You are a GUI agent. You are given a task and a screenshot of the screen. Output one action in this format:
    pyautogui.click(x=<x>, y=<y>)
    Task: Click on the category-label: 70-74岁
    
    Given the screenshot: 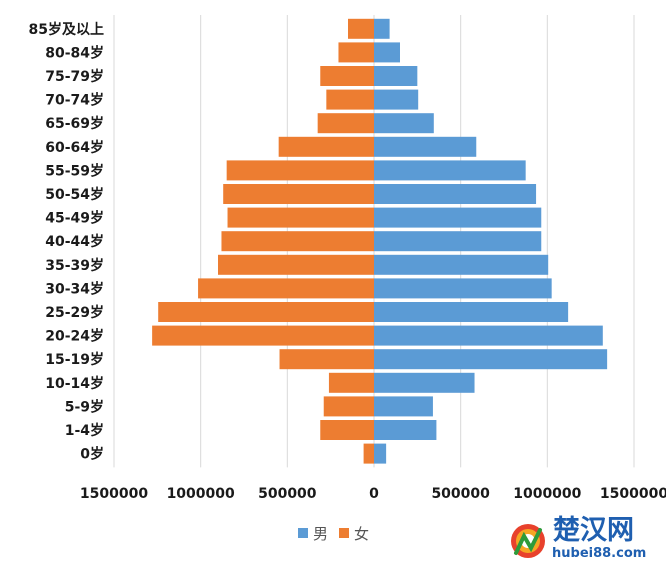 What is the action you would take?
    pyautogui.click(x=74, y=100)
    